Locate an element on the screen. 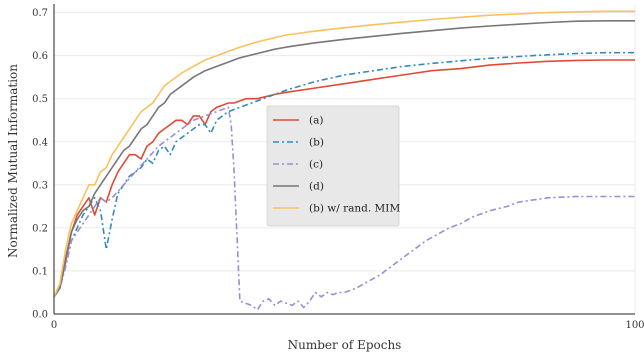 Image resolution: width=644 pixels, height=353 pixels. legend-box is located at coordinates (333, 166).